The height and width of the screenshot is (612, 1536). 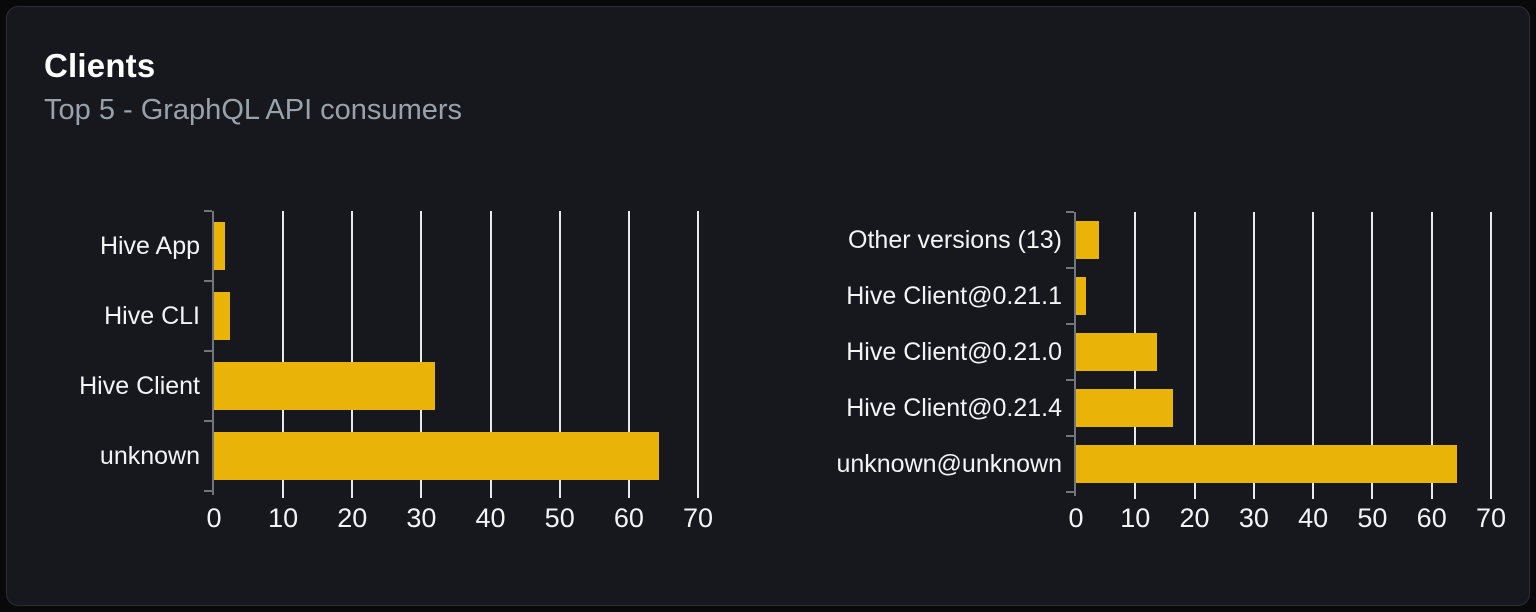 I want to click on bar-hive-cli, so click(x=222, y=316).